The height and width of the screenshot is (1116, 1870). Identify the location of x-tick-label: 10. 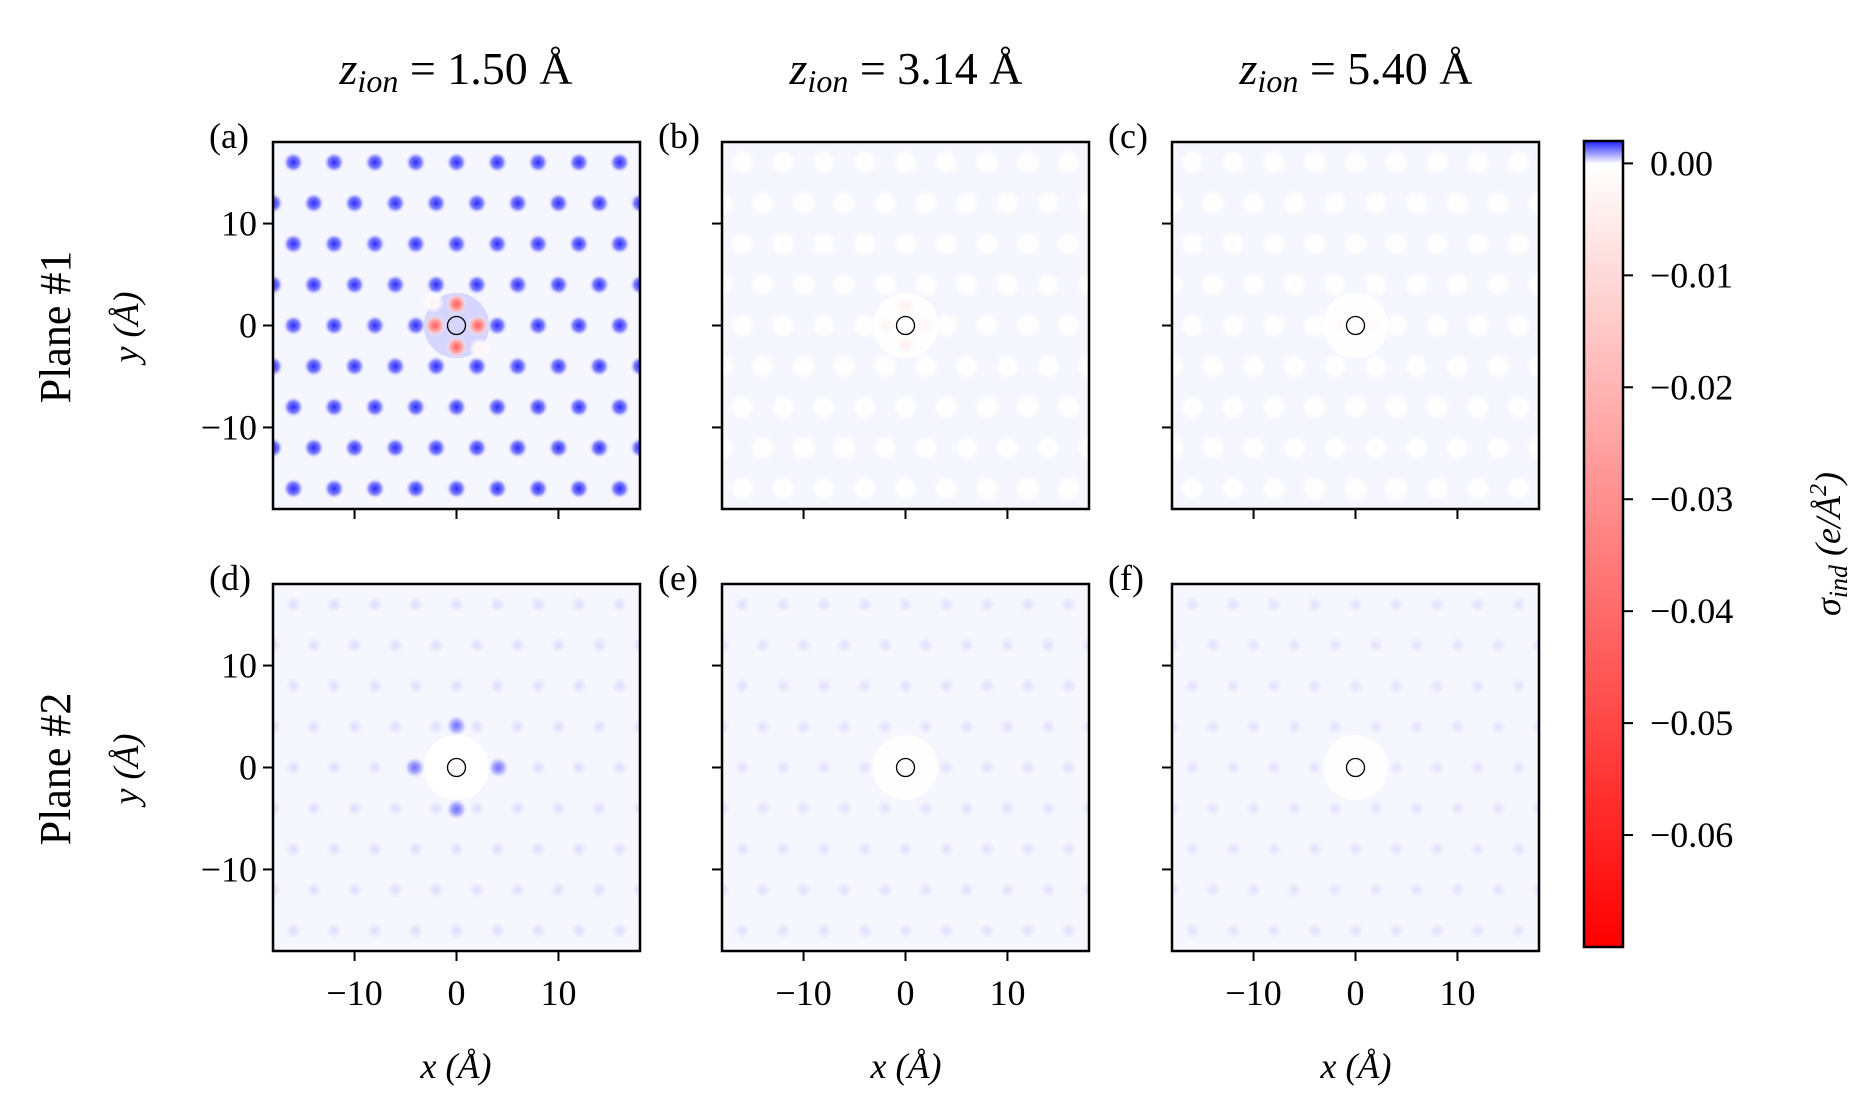
(558, 993).